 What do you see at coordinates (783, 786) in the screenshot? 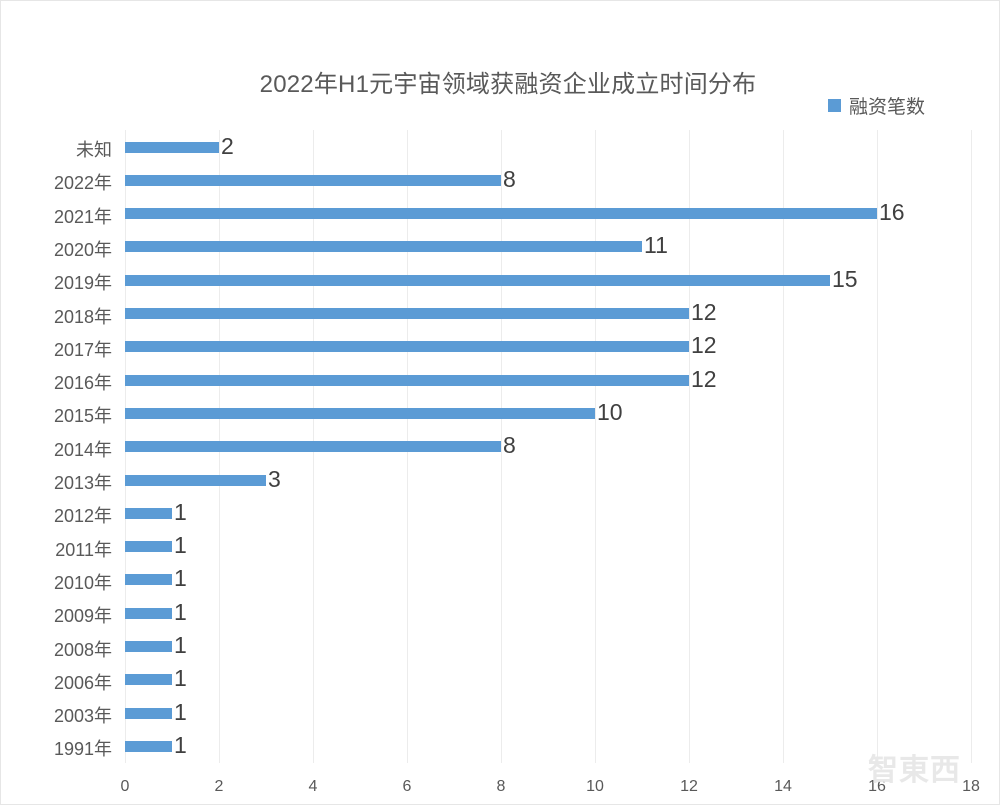
I see `x-tick-label: 14` at bounding box center [783, 786].